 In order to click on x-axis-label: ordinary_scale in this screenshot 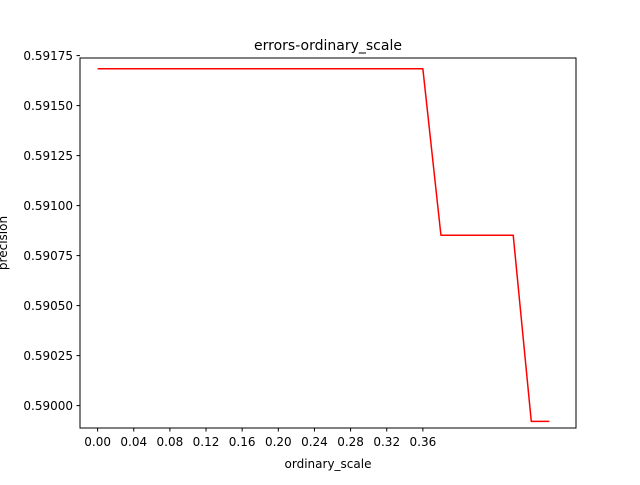, I will do `click(328, 464)`.